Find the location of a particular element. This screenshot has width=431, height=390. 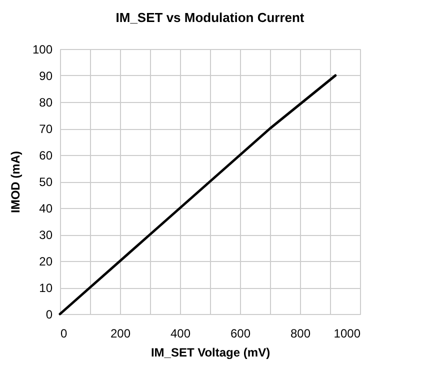

y-tick-label: 30 is located at coordinates (46, 235).